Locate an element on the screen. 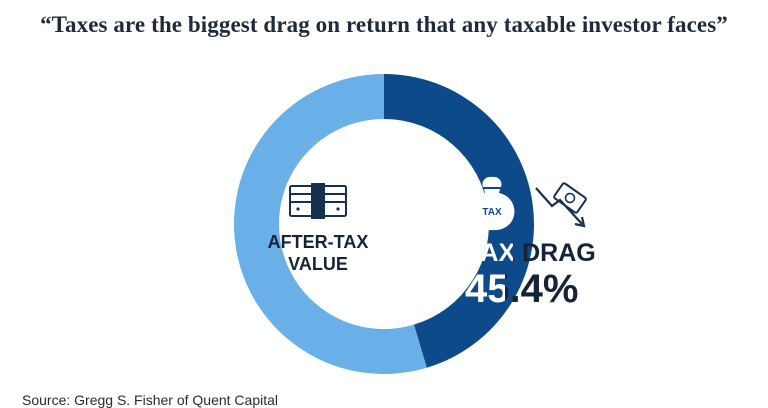 This screenshot has width=768, height=408. cash-stack-icon is located at coordinates (318, 201).